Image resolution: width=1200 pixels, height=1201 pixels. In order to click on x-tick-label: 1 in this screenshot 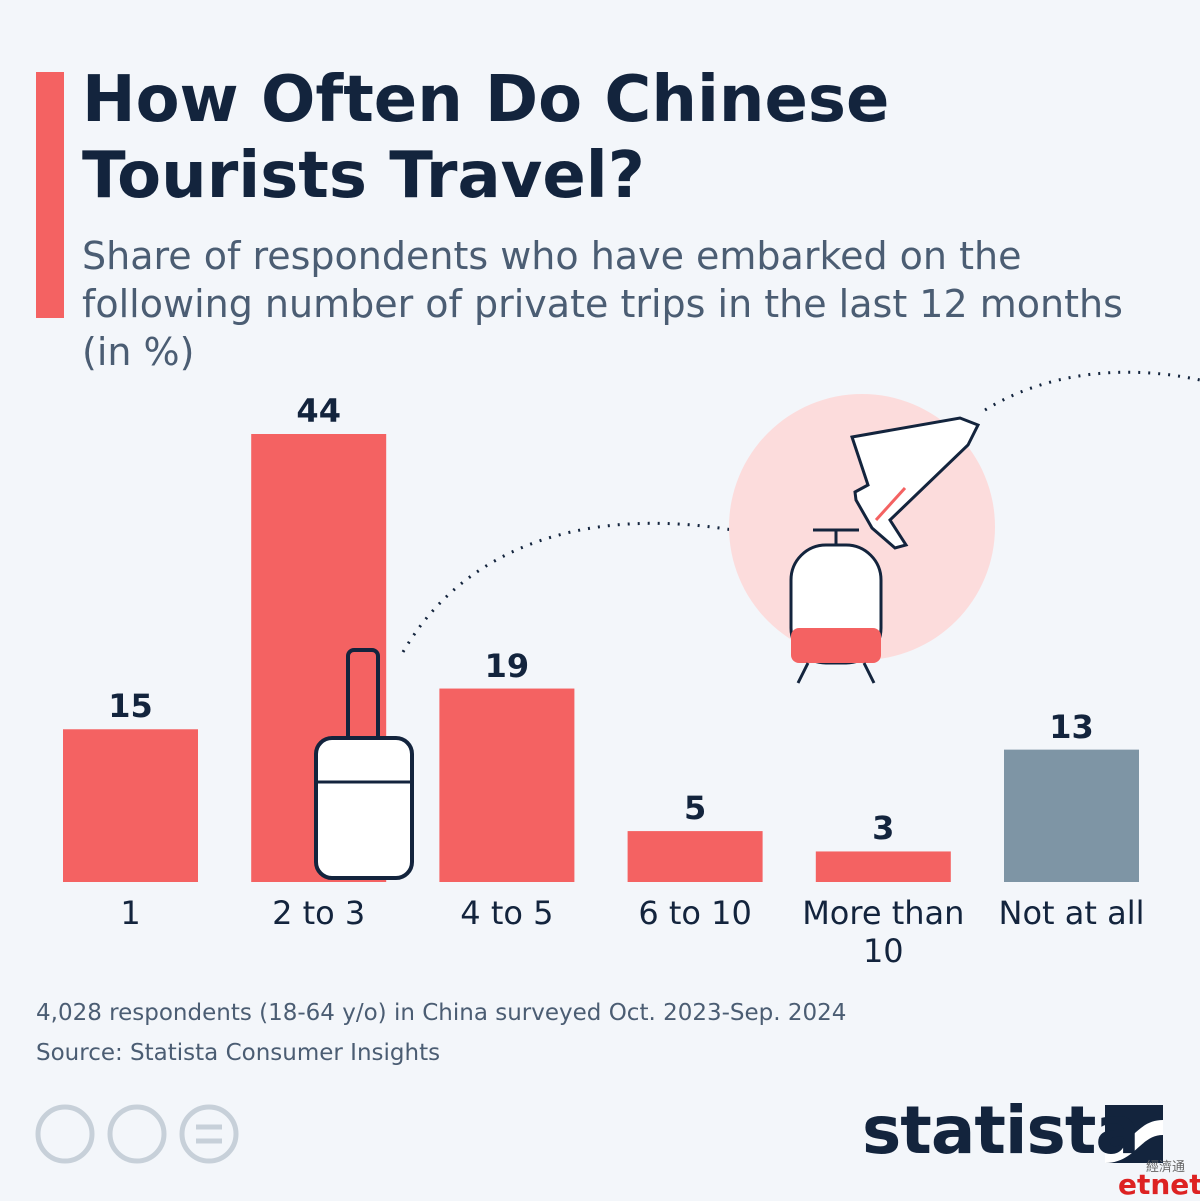, I will do `click(130, 913)`.